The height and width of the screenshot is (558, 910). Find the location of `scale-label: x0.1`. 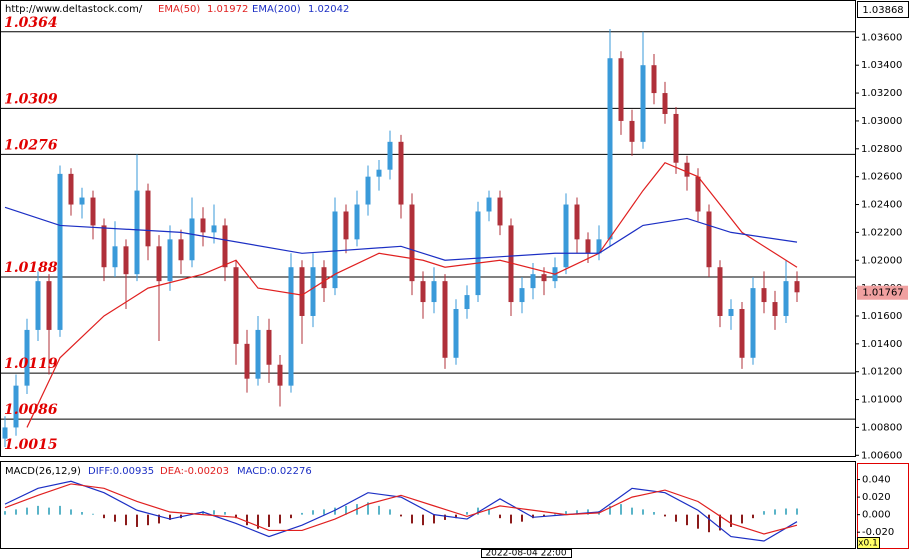

scale-label: x0.1 is located at coordinates (868, 544).